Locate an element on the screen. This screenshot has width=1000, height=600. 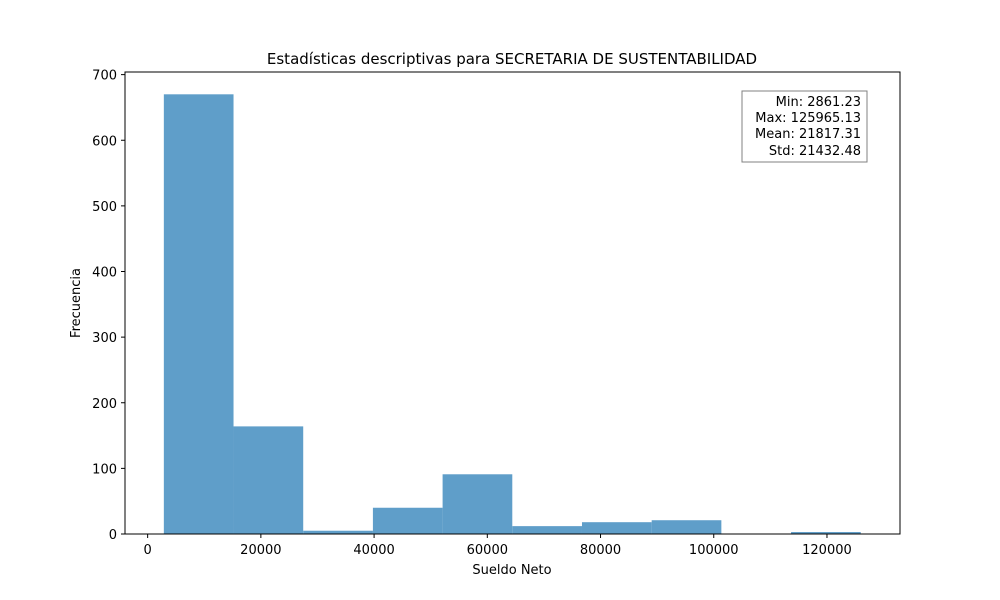
stats-mean: Mean: 21817.31 is located at coordinates (808, 134).